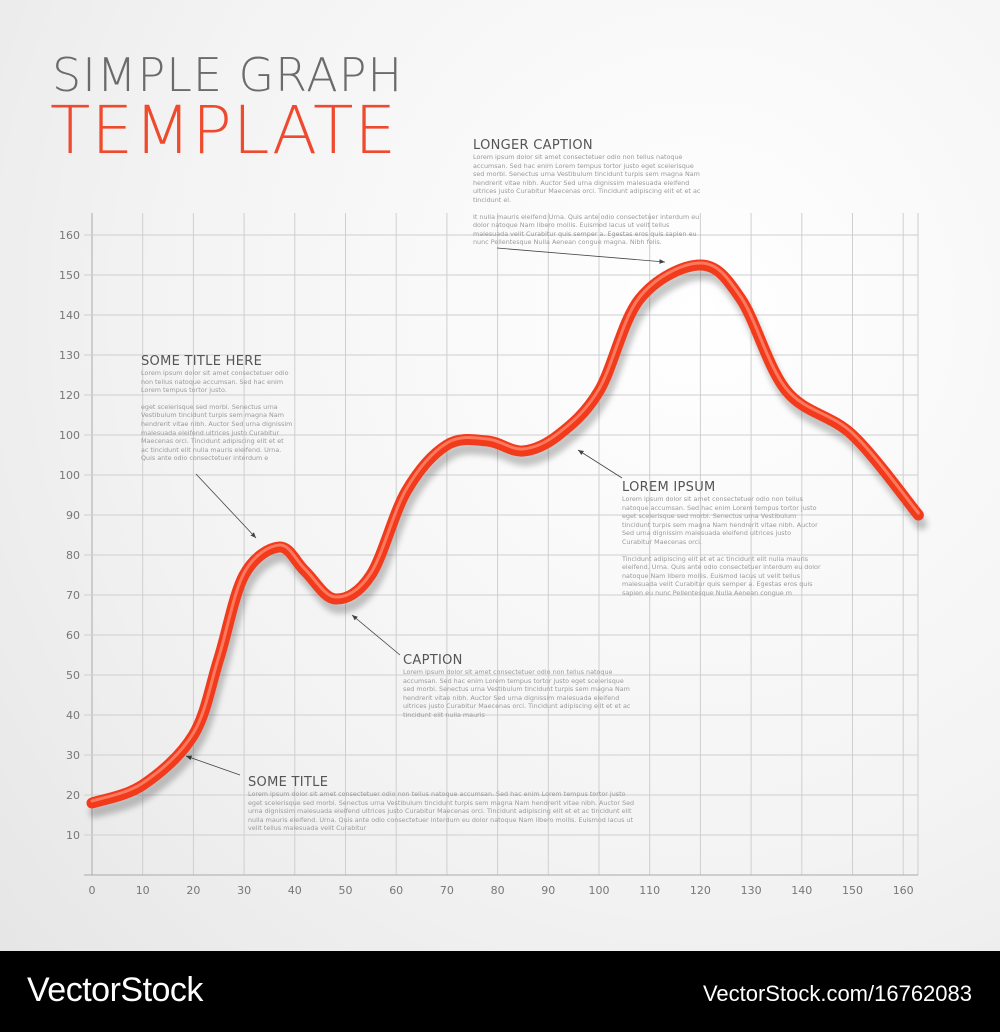  I want to click on y-tick-label: 50, so click(73, 675).